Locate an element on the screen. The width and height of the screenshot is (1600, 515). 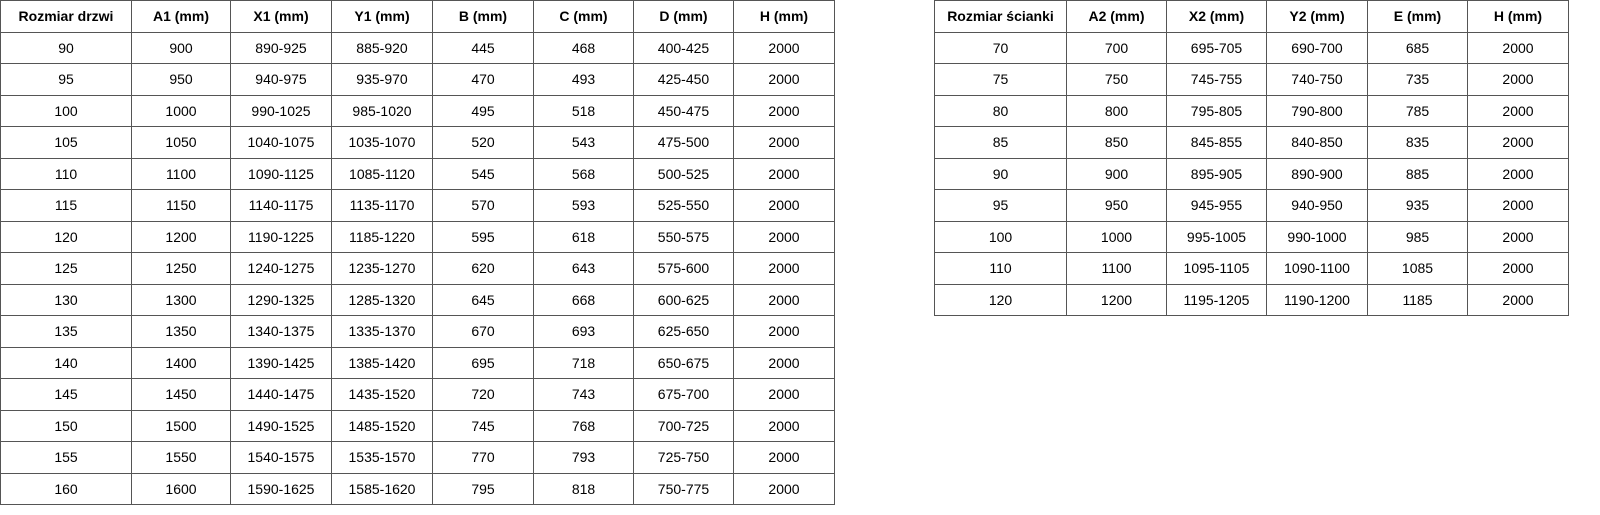
table-cell: 520 is located at coordinates (483, 142).